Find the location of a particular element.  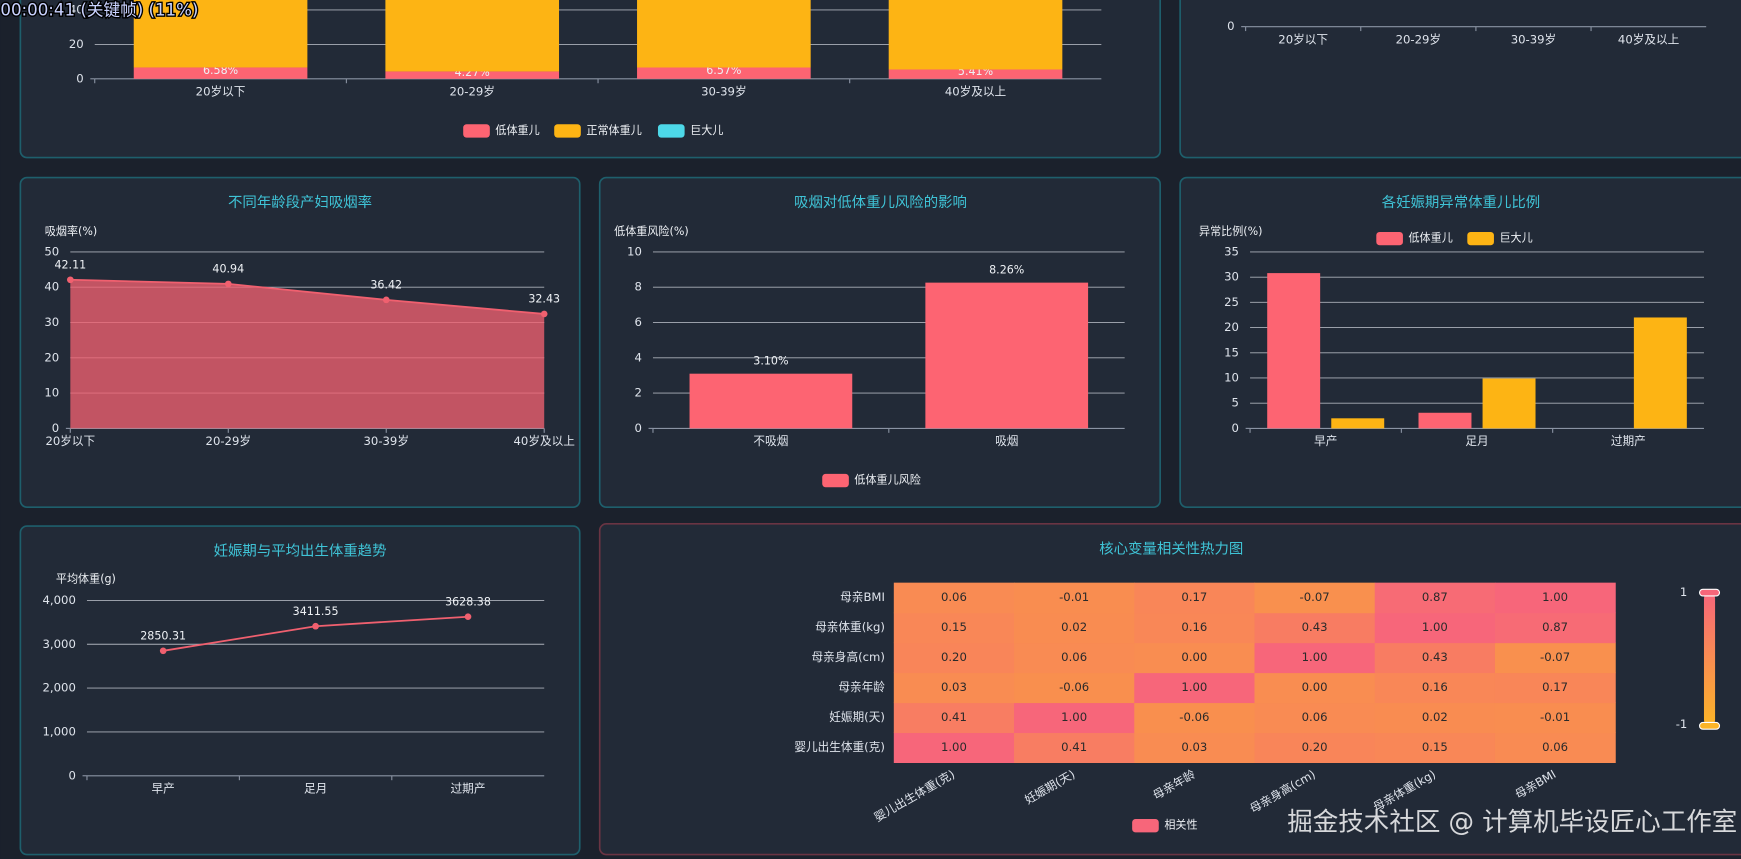

y-axis-label: 吸烟率(%) is located at coordinates (71, 231).